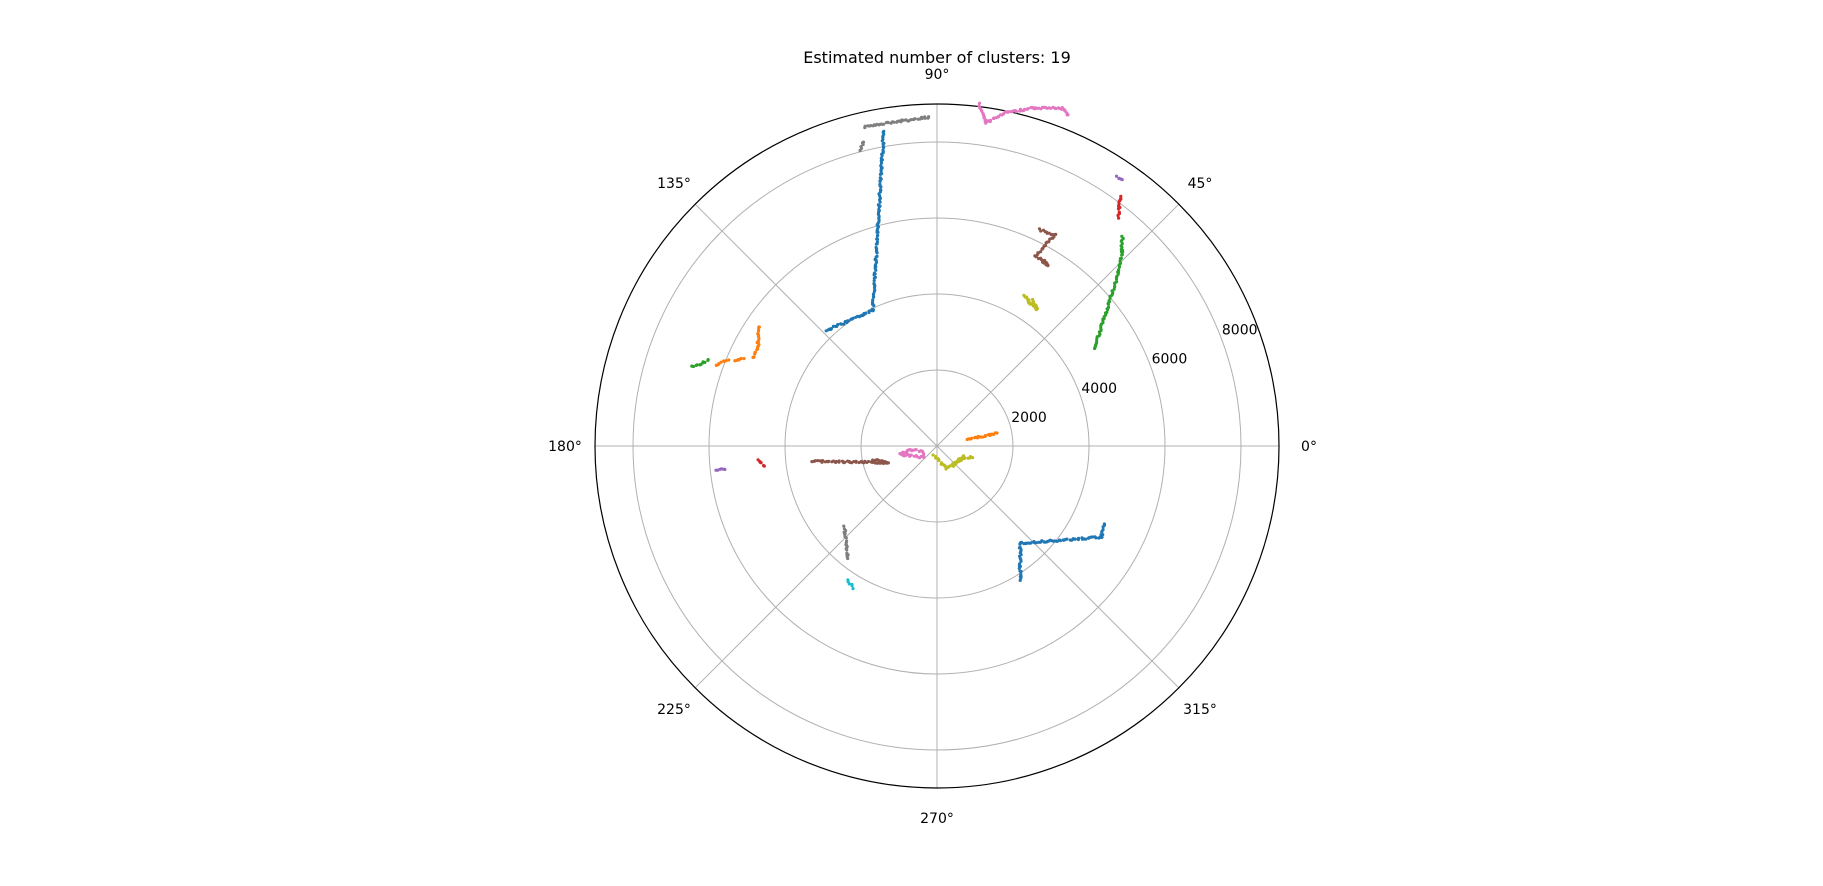  What do you see at coordinates (1240, 331) in the screenshot?
I see `r-tick-label: 8000` at bounding box center [1240, 331].